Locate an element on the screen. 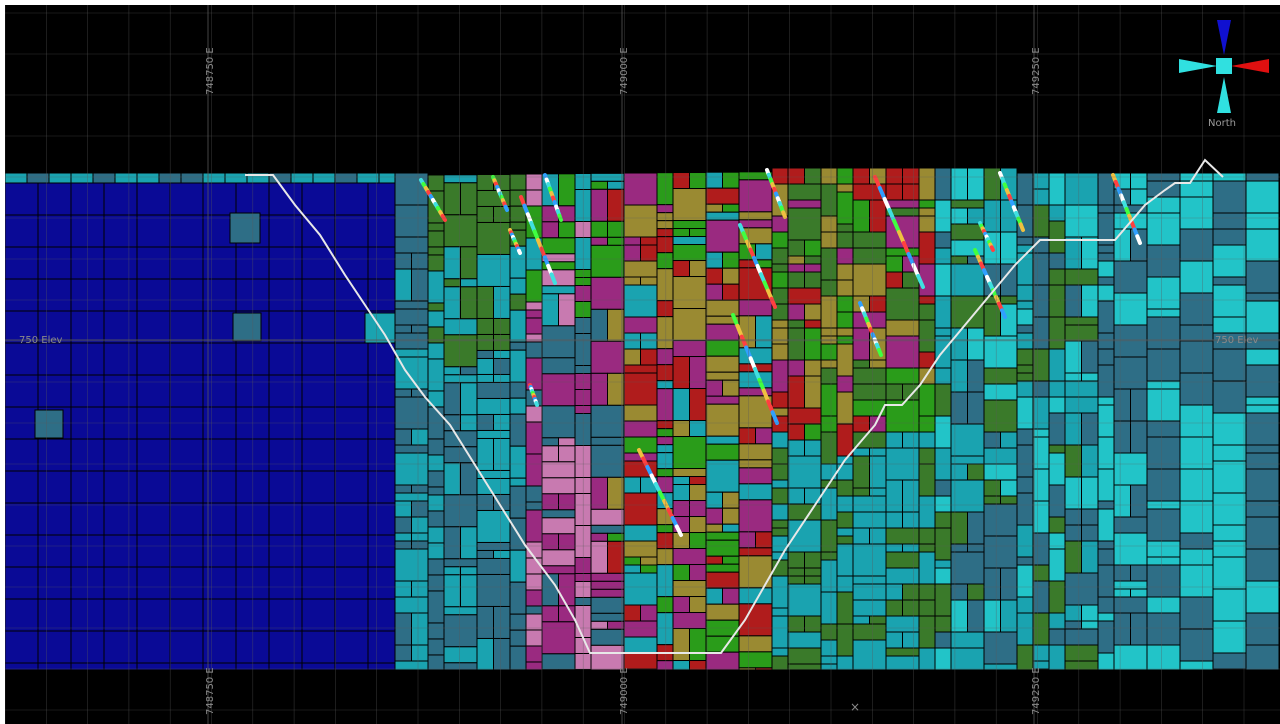 The image size is (1280, 724). compass-center-icon is located at coordinates (1224, 66).